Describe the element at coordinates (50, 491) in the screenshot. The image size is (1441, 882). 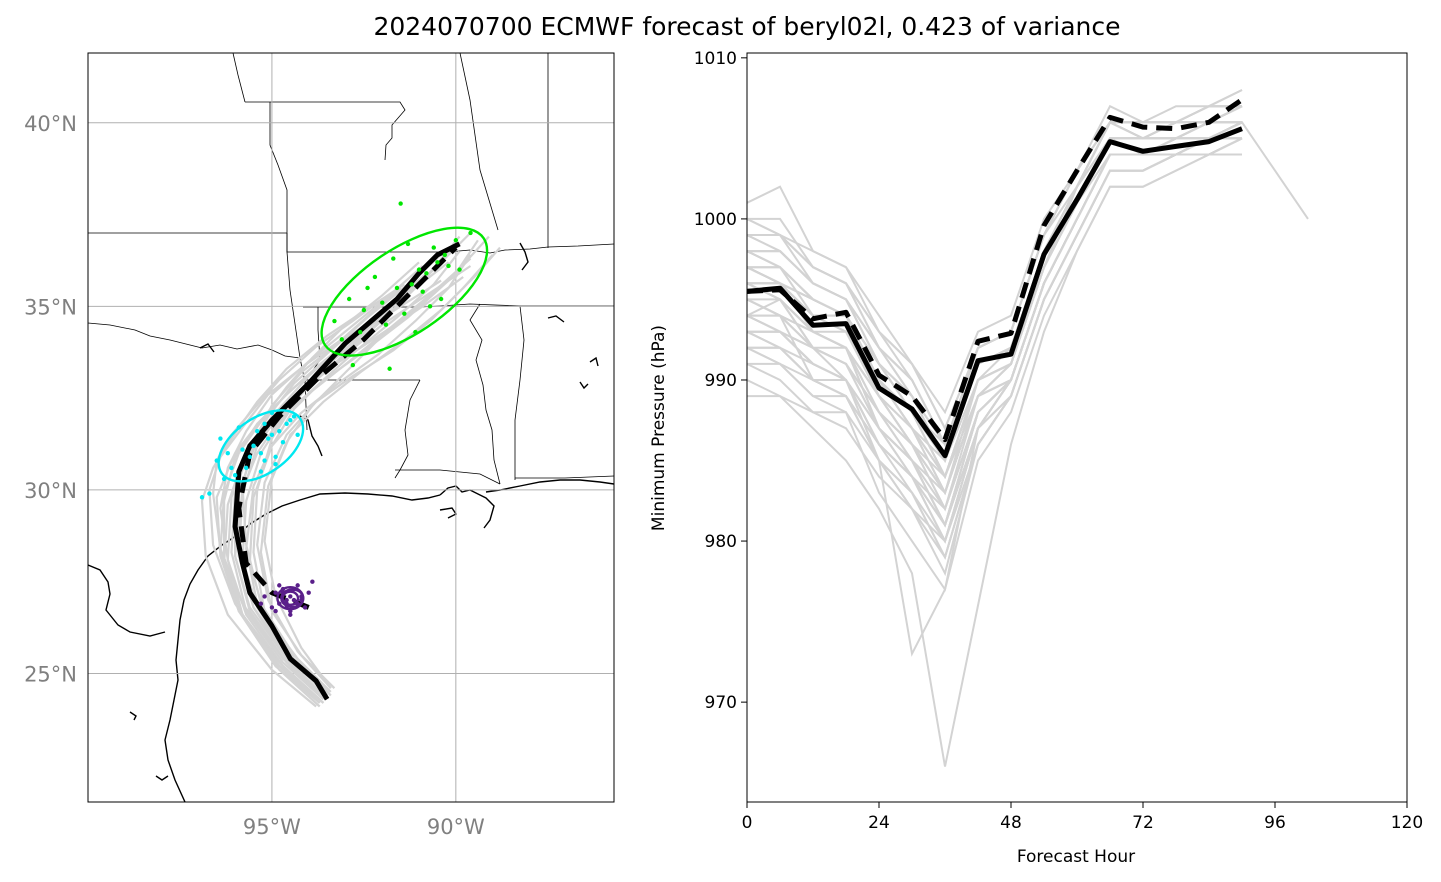
I see `map-lat-tick-label: 30°N` at that location.